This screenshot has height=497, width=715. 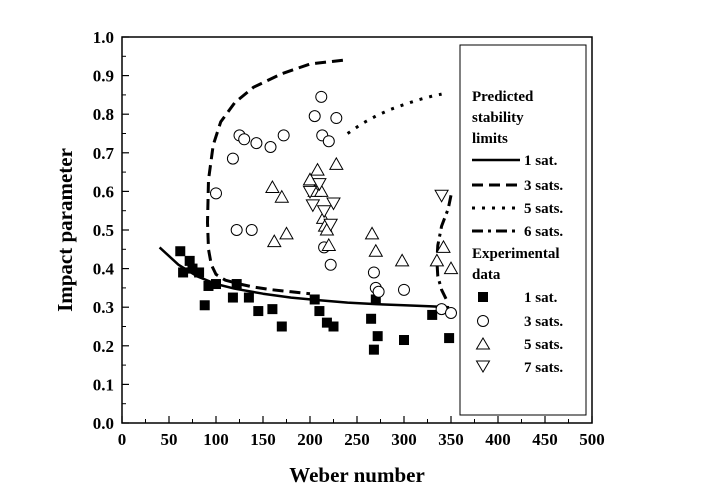 What do you see at coordinates (543, 345) in the screenshot?
I see `legend-marker-label-3: 5 sats.` at bounding box center [543, 345].